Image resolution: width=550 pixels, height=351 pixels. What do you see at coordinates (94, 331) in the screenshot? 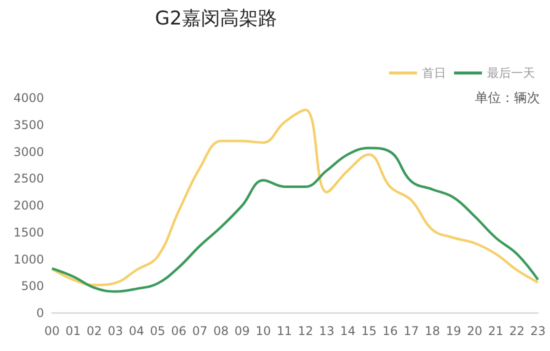
I see `x-tick-label: 02` at bounding box center [94, 331].